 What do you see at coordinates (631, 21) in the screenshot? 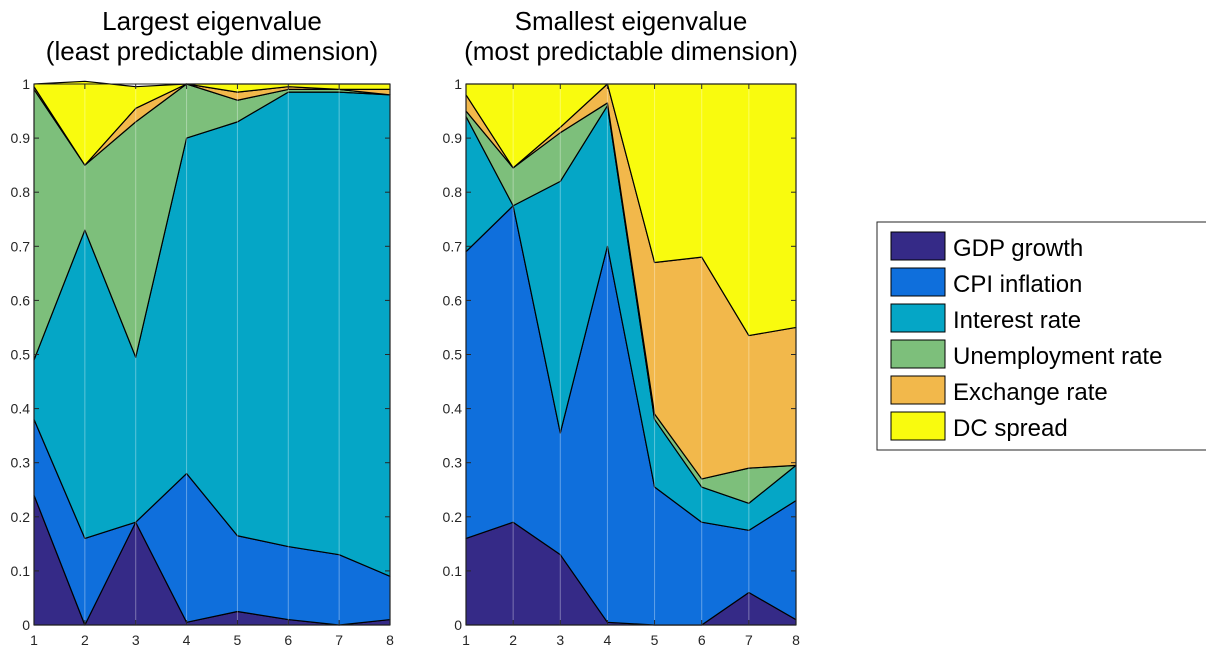
I see `chart-title-line-1: Smallest eigenvalue` at bounding box center [631, 21].